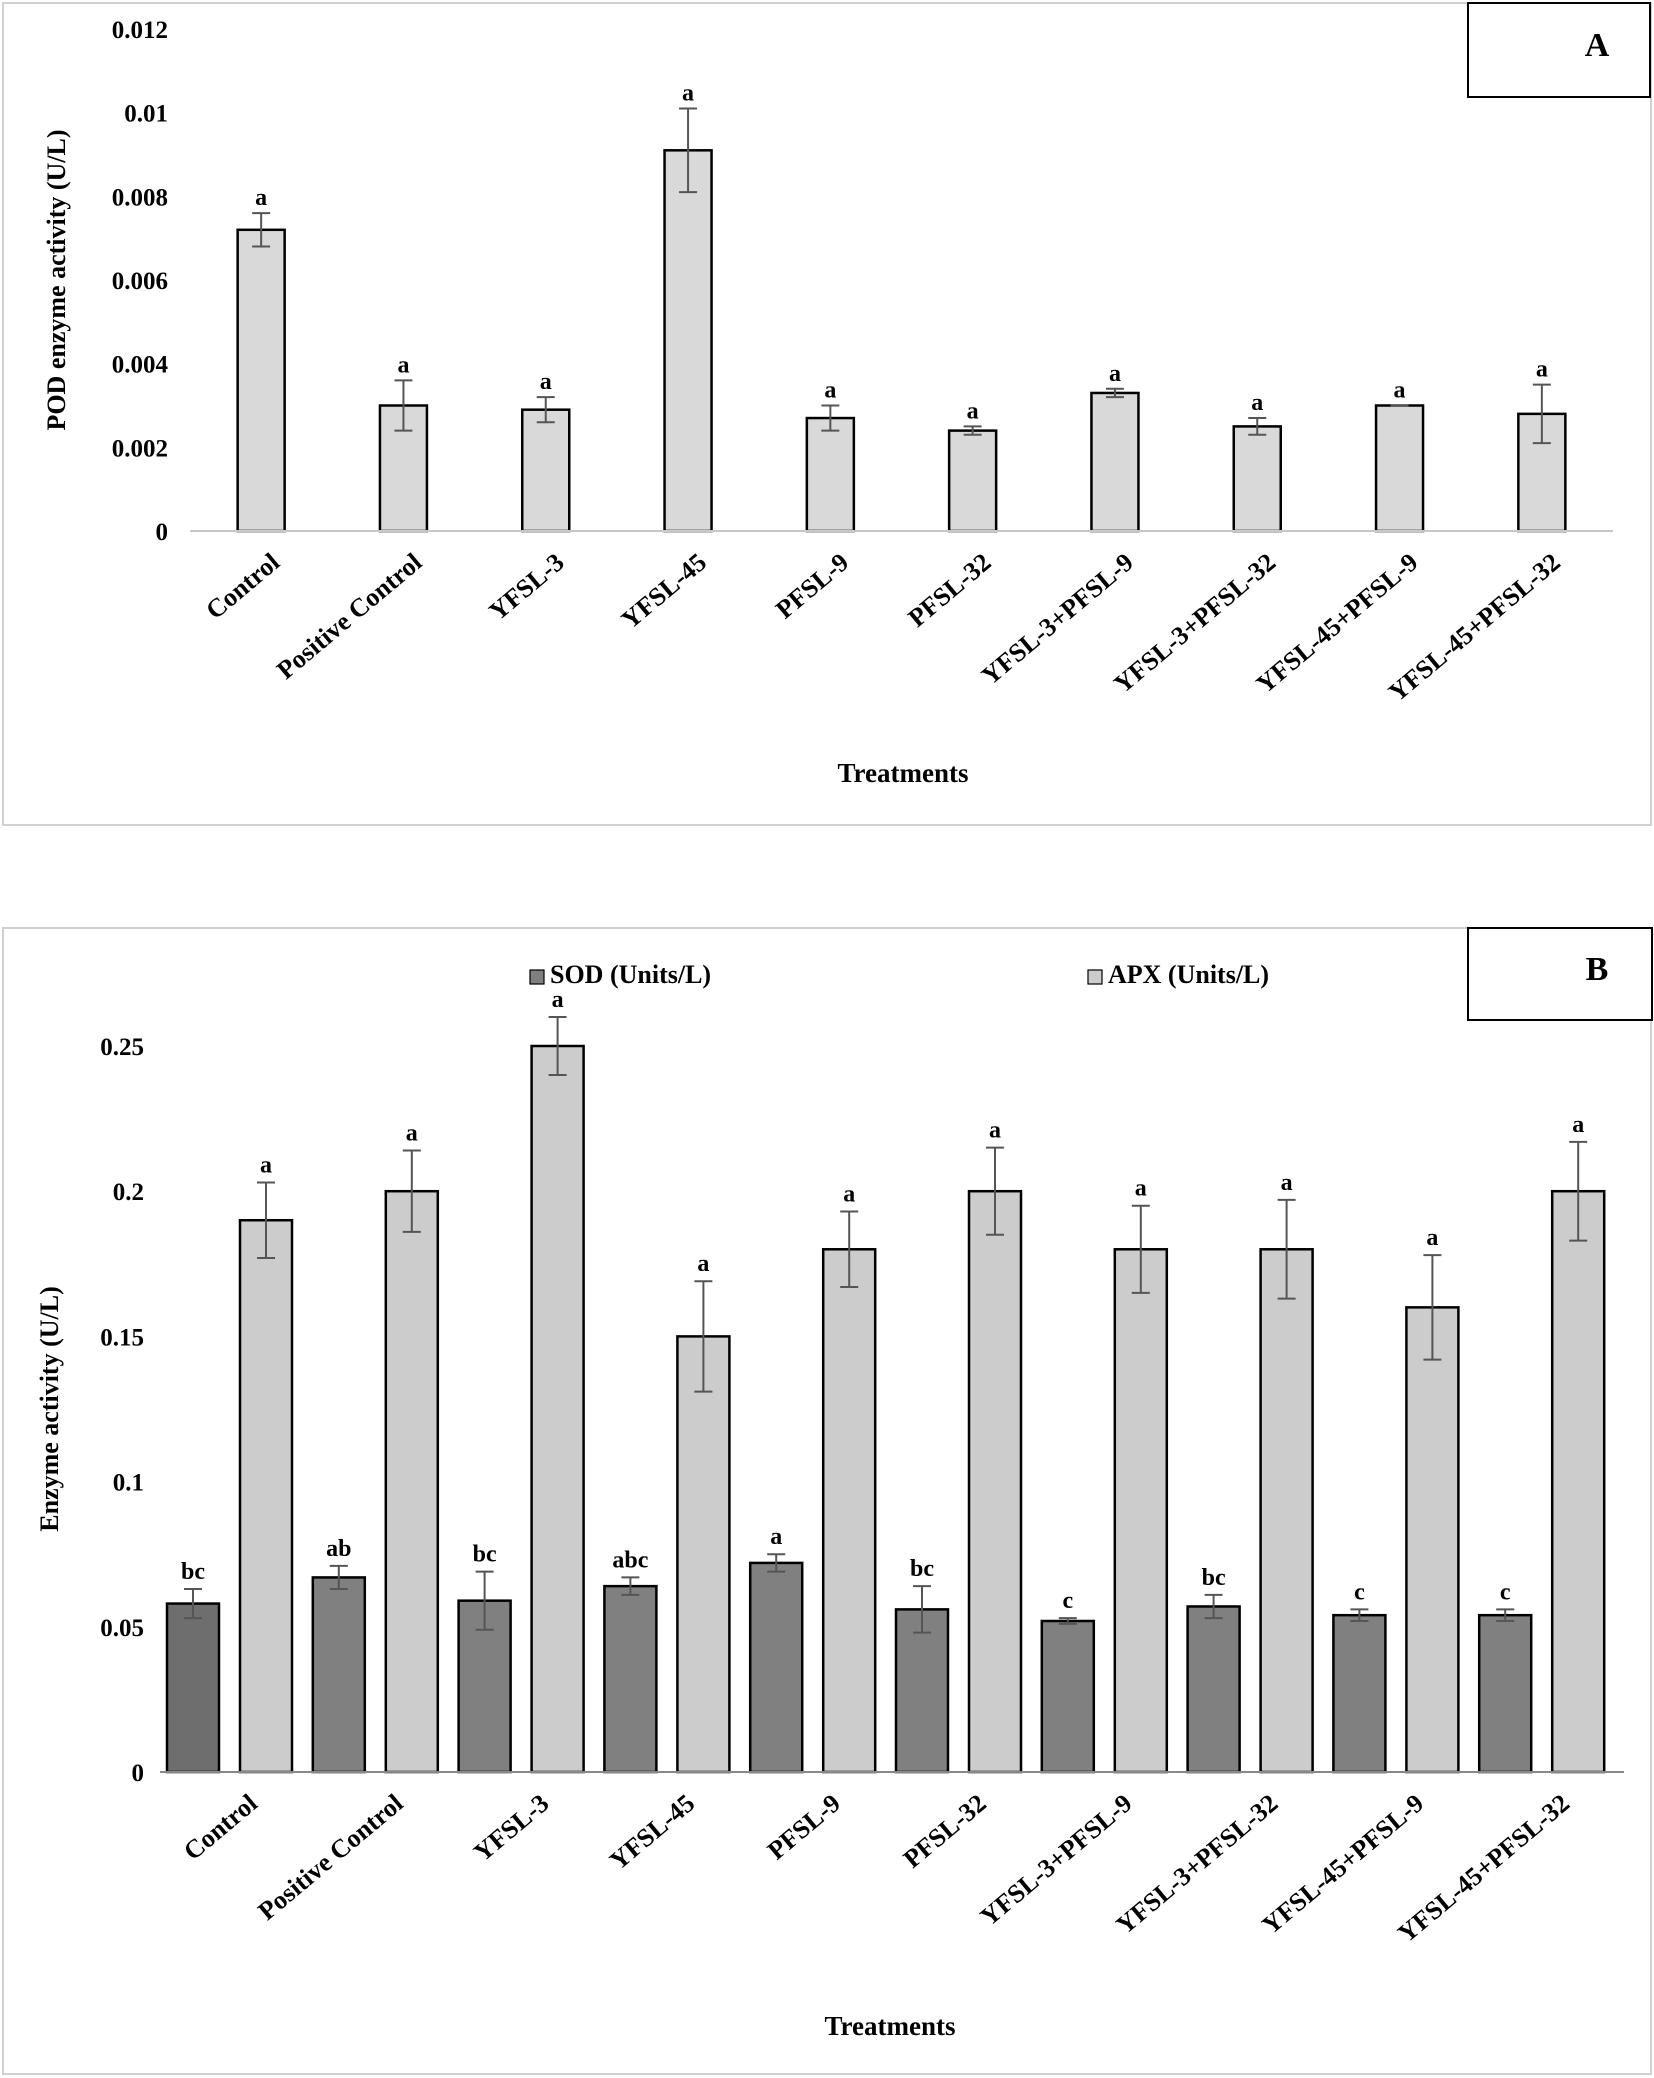 The width and height of the screenshot is (1654, 2078). What do you see at coordinates (630, 1560) in the screenshot?
I see `significance-letter: abc` at bounding box center [630, 1560].